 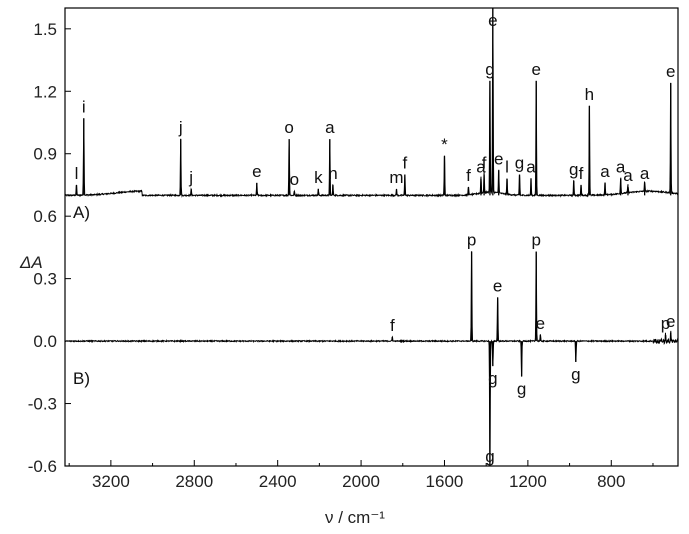 I want to click on x-tick-label: 2400, so click(x=278, y=481).